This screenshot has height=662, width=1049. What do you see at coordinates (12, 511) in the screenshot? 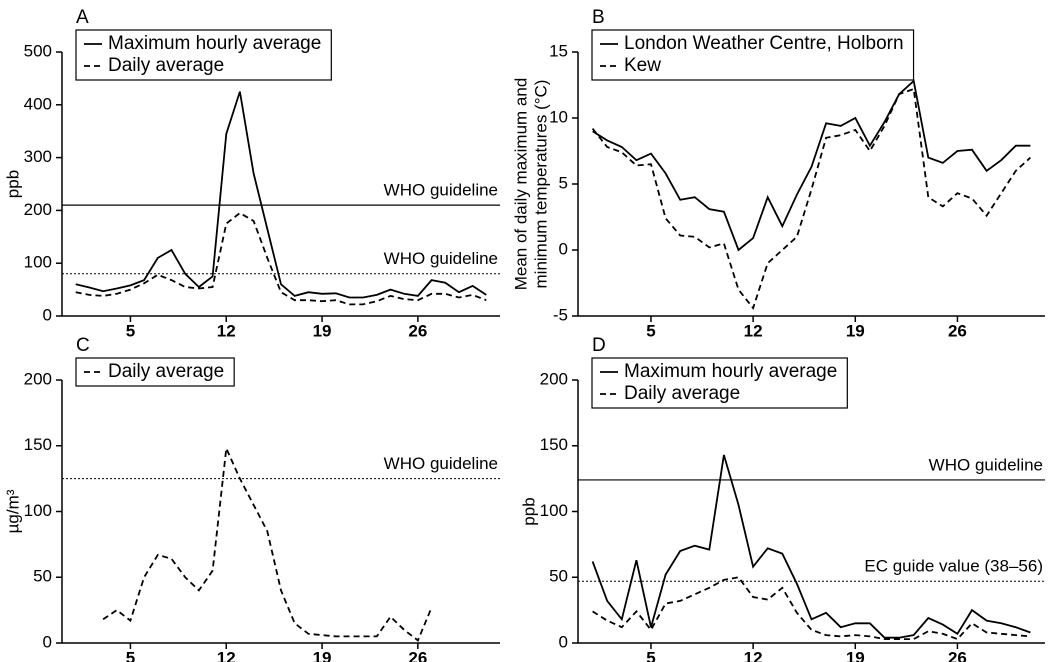
I see `y-axis-label: µg/m³` at bounding box center [12, 511].